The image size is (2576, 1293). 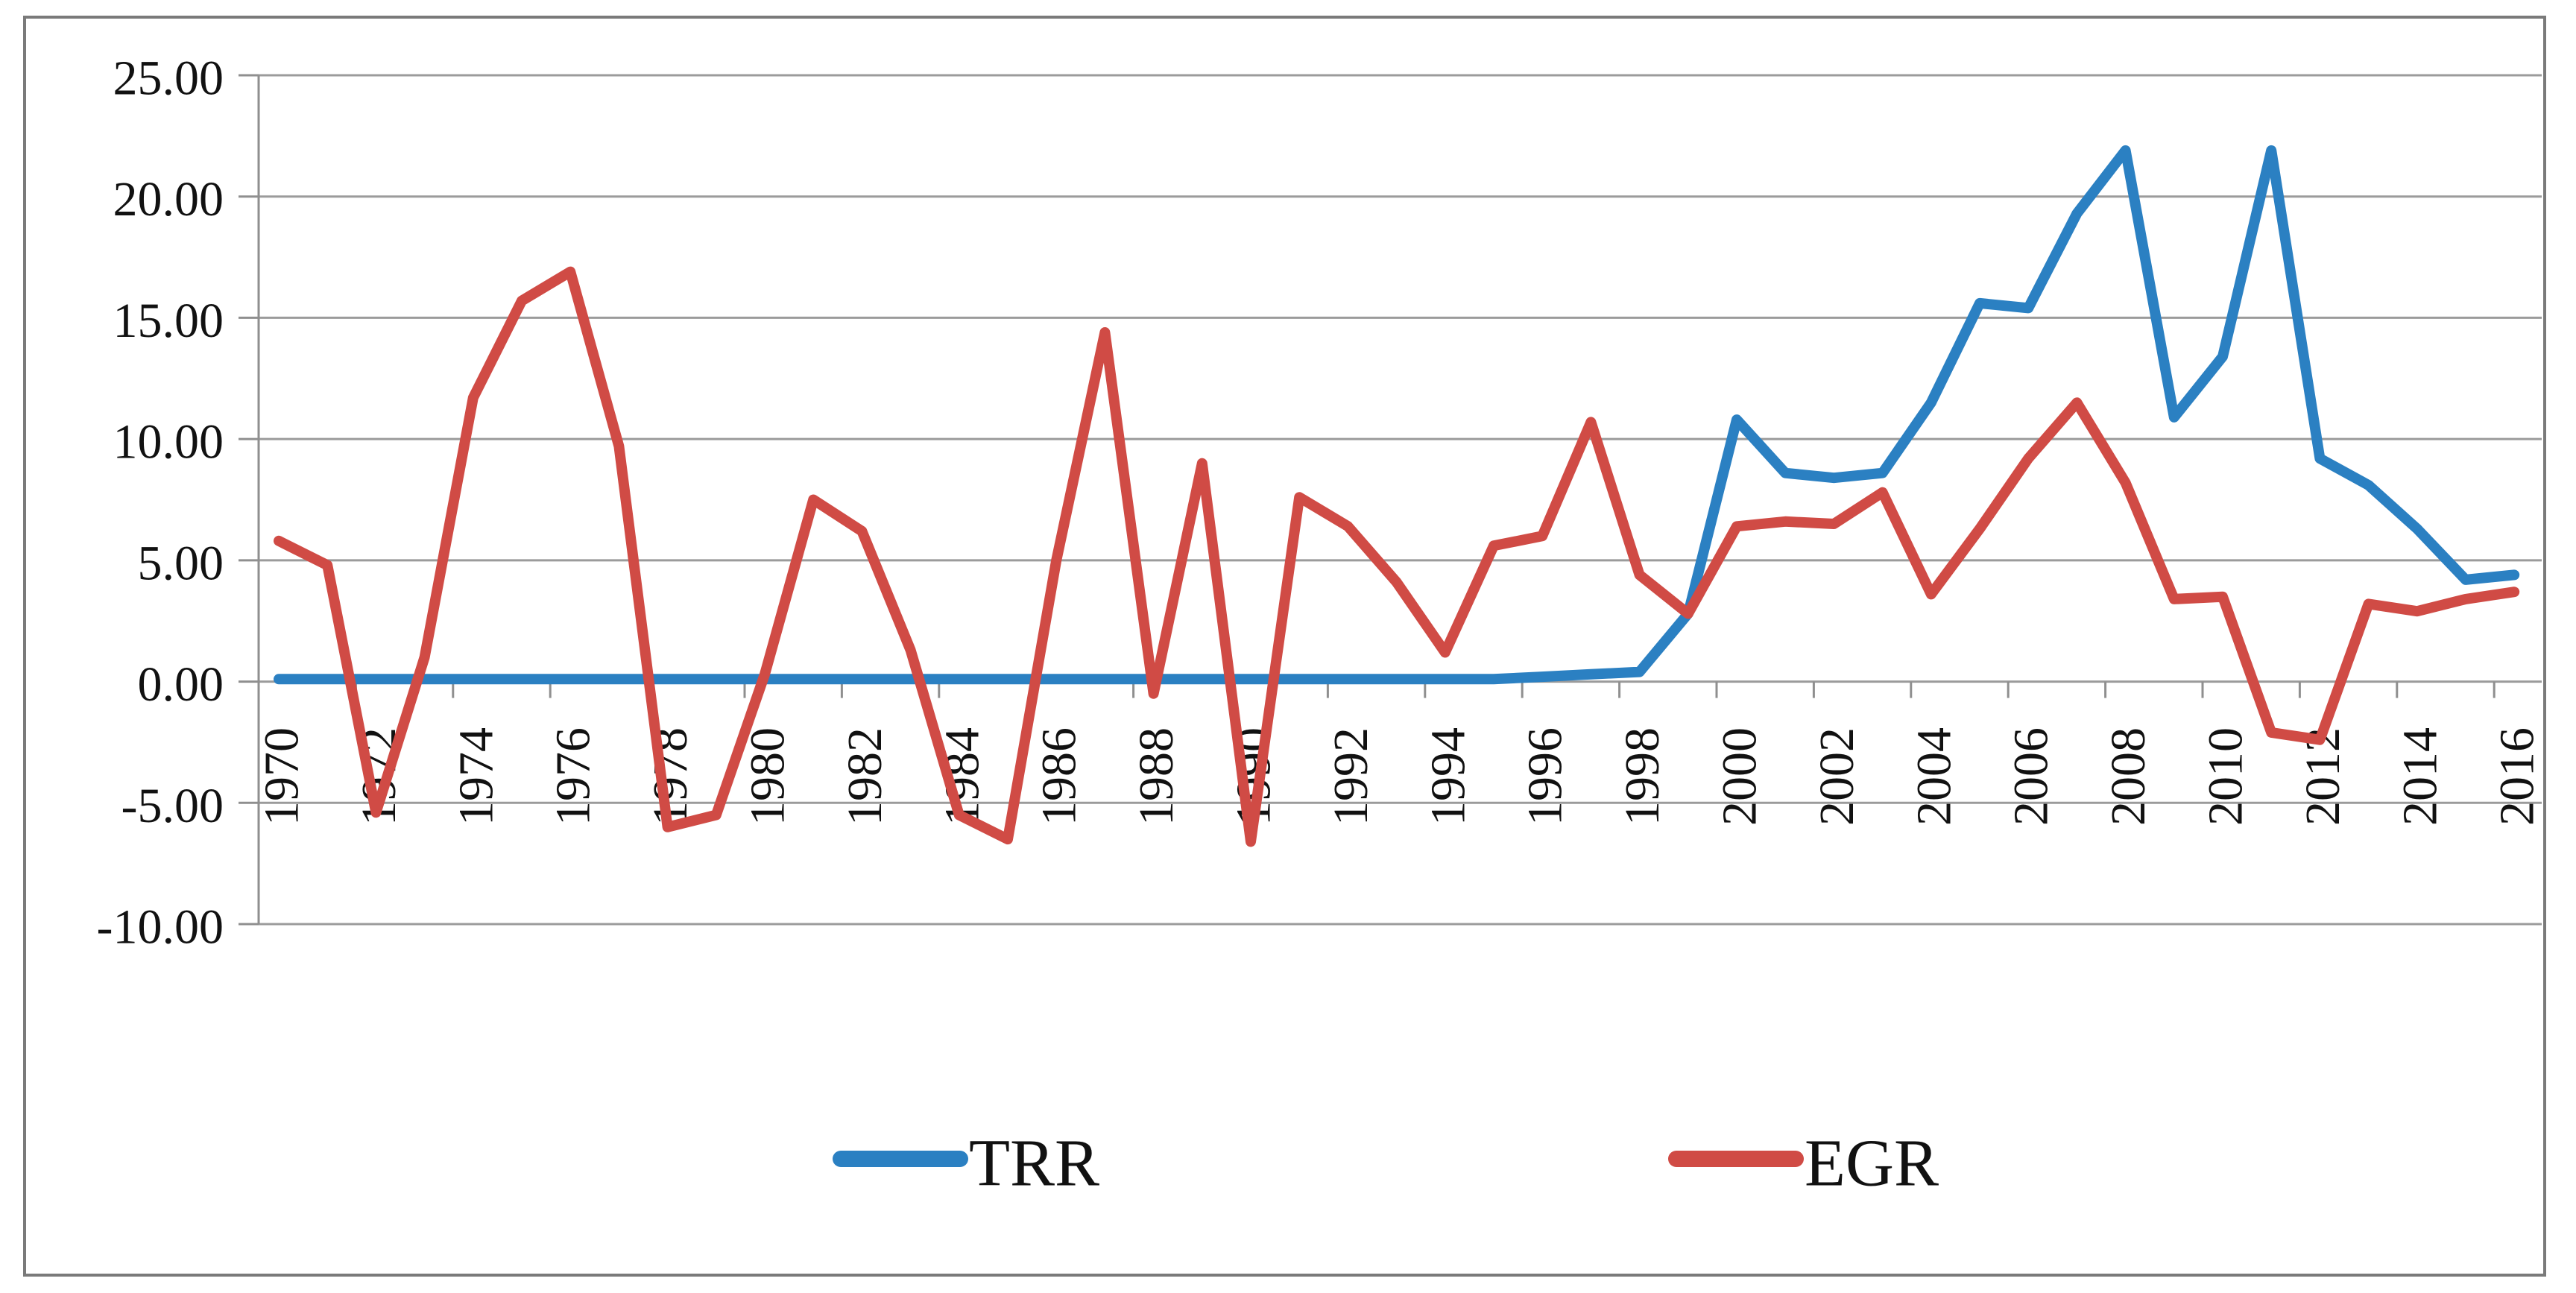 I want to click on y-tick-label: 10.00, so click(x=168, y=442).